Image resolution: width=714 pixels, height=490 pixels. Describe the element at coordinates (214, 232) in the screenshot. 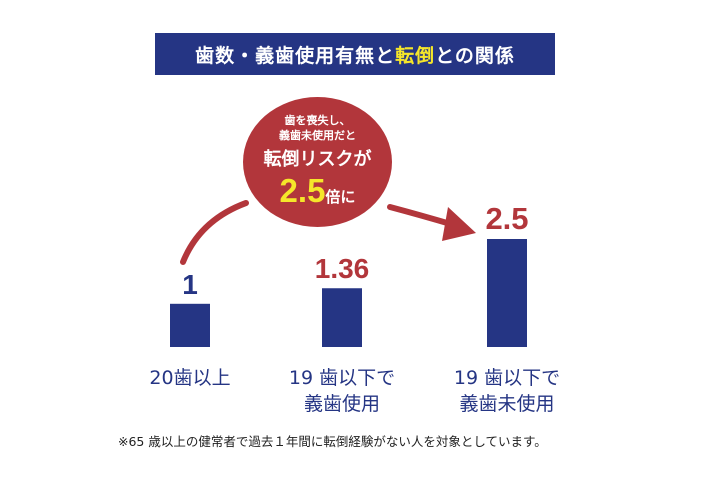

I see `arrow-left-curve` at that location.